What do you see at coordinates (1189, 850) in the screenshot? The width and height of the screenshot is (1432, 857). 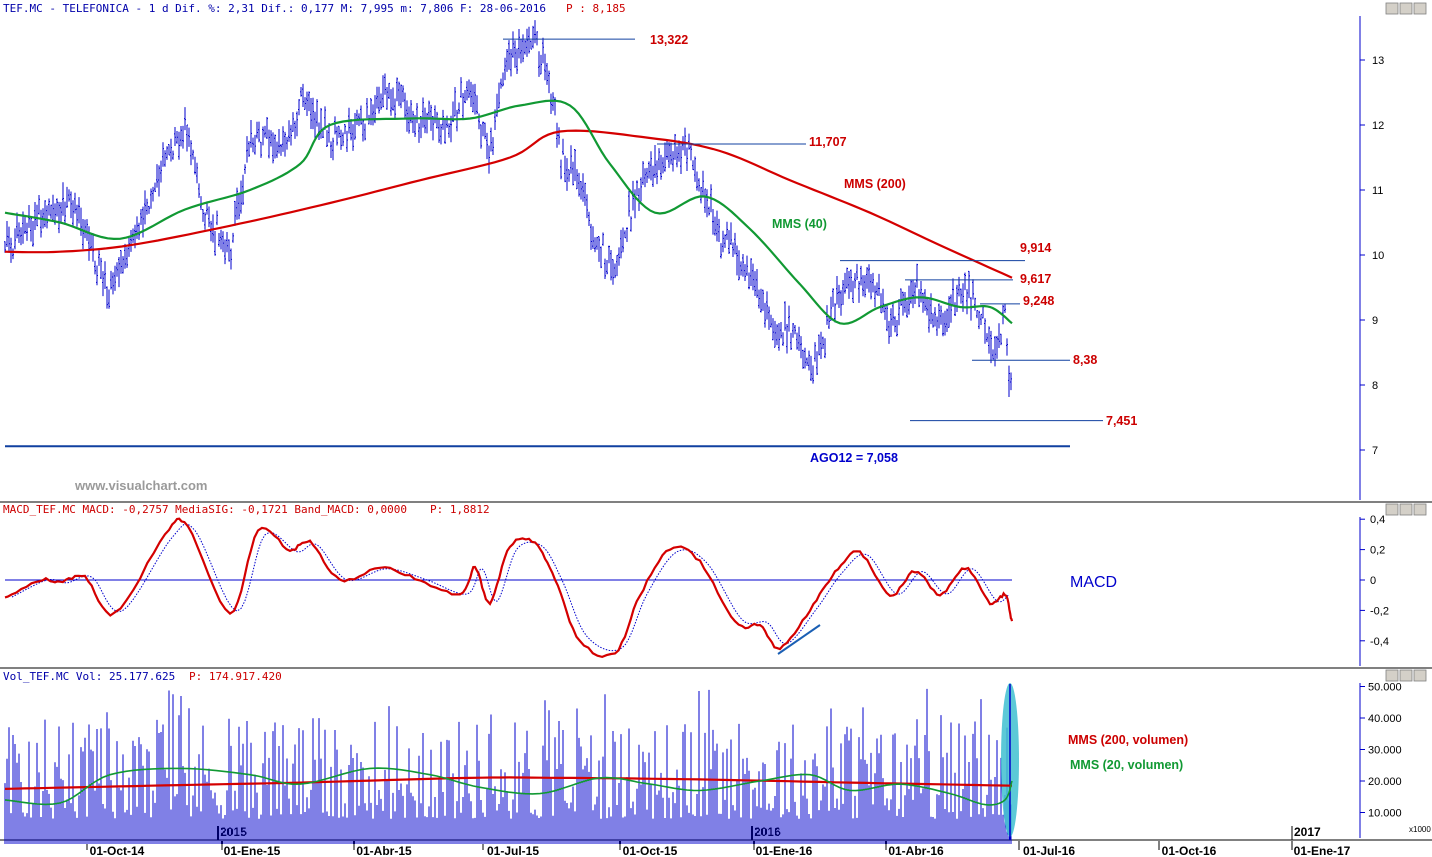 I see `x-tick-label: 01-Oct-16` at bounding box center [1189, 850].